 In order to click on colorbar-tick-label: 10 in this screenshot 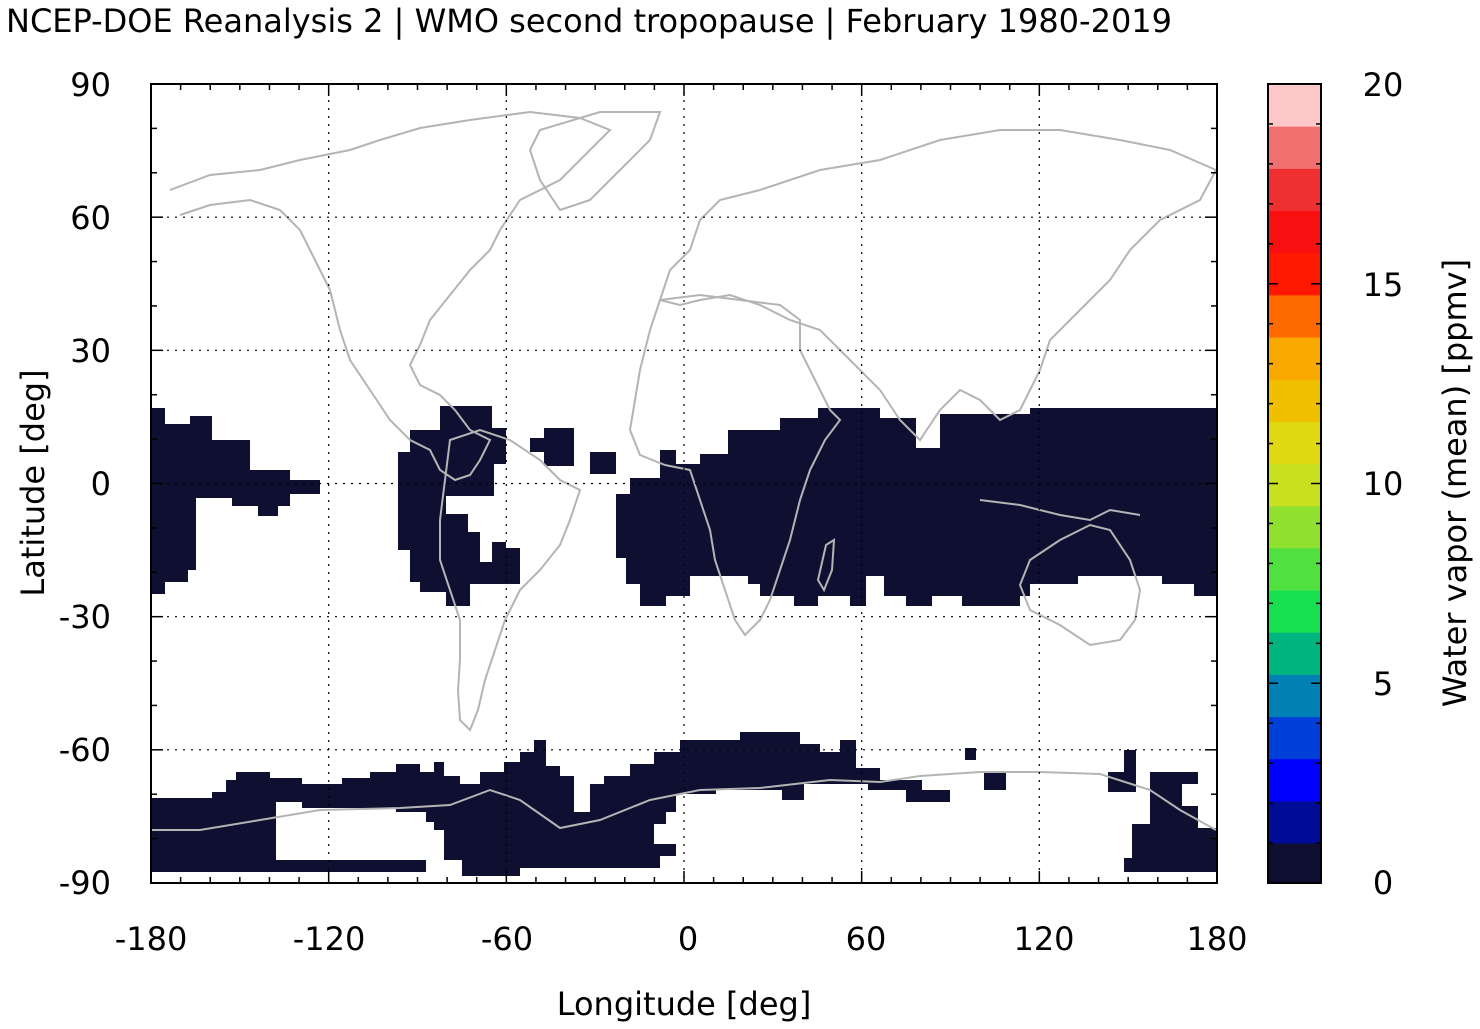, I will do `click(1383, 484)`.